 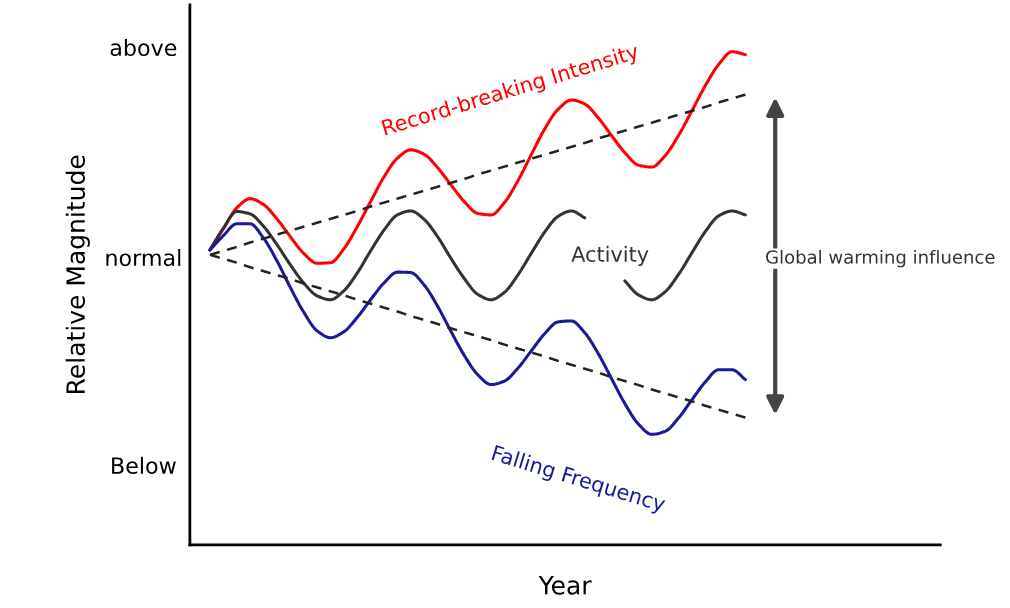 What do you see at coordinates (143, 257) in the screenshot?
I see `text: normal` at bounding box center [143, 257].